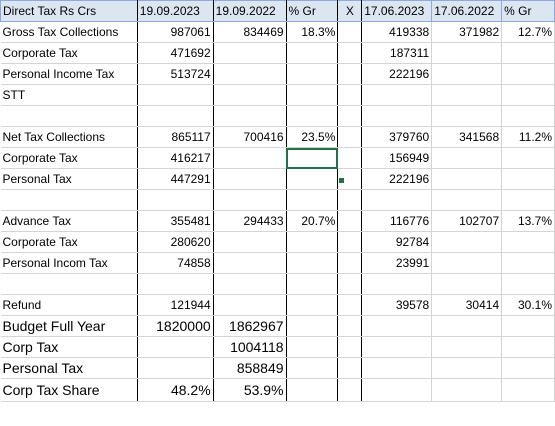 The height and width of the screenshot is (426, 555). I want to click on cell: 18.3%, so click(312, 32).